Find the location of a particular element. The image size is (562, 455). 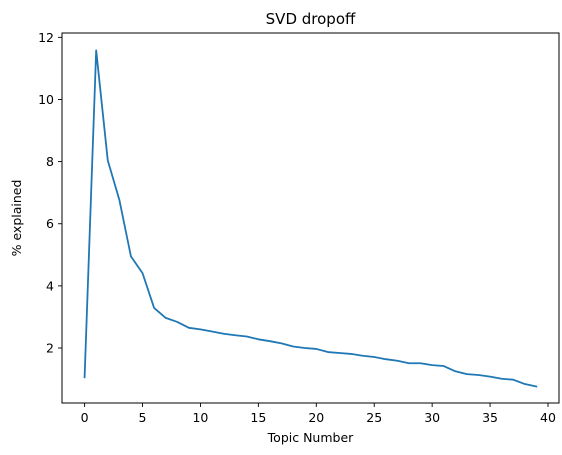

x-tick-label: 25 is located at coordinates (374, 417).